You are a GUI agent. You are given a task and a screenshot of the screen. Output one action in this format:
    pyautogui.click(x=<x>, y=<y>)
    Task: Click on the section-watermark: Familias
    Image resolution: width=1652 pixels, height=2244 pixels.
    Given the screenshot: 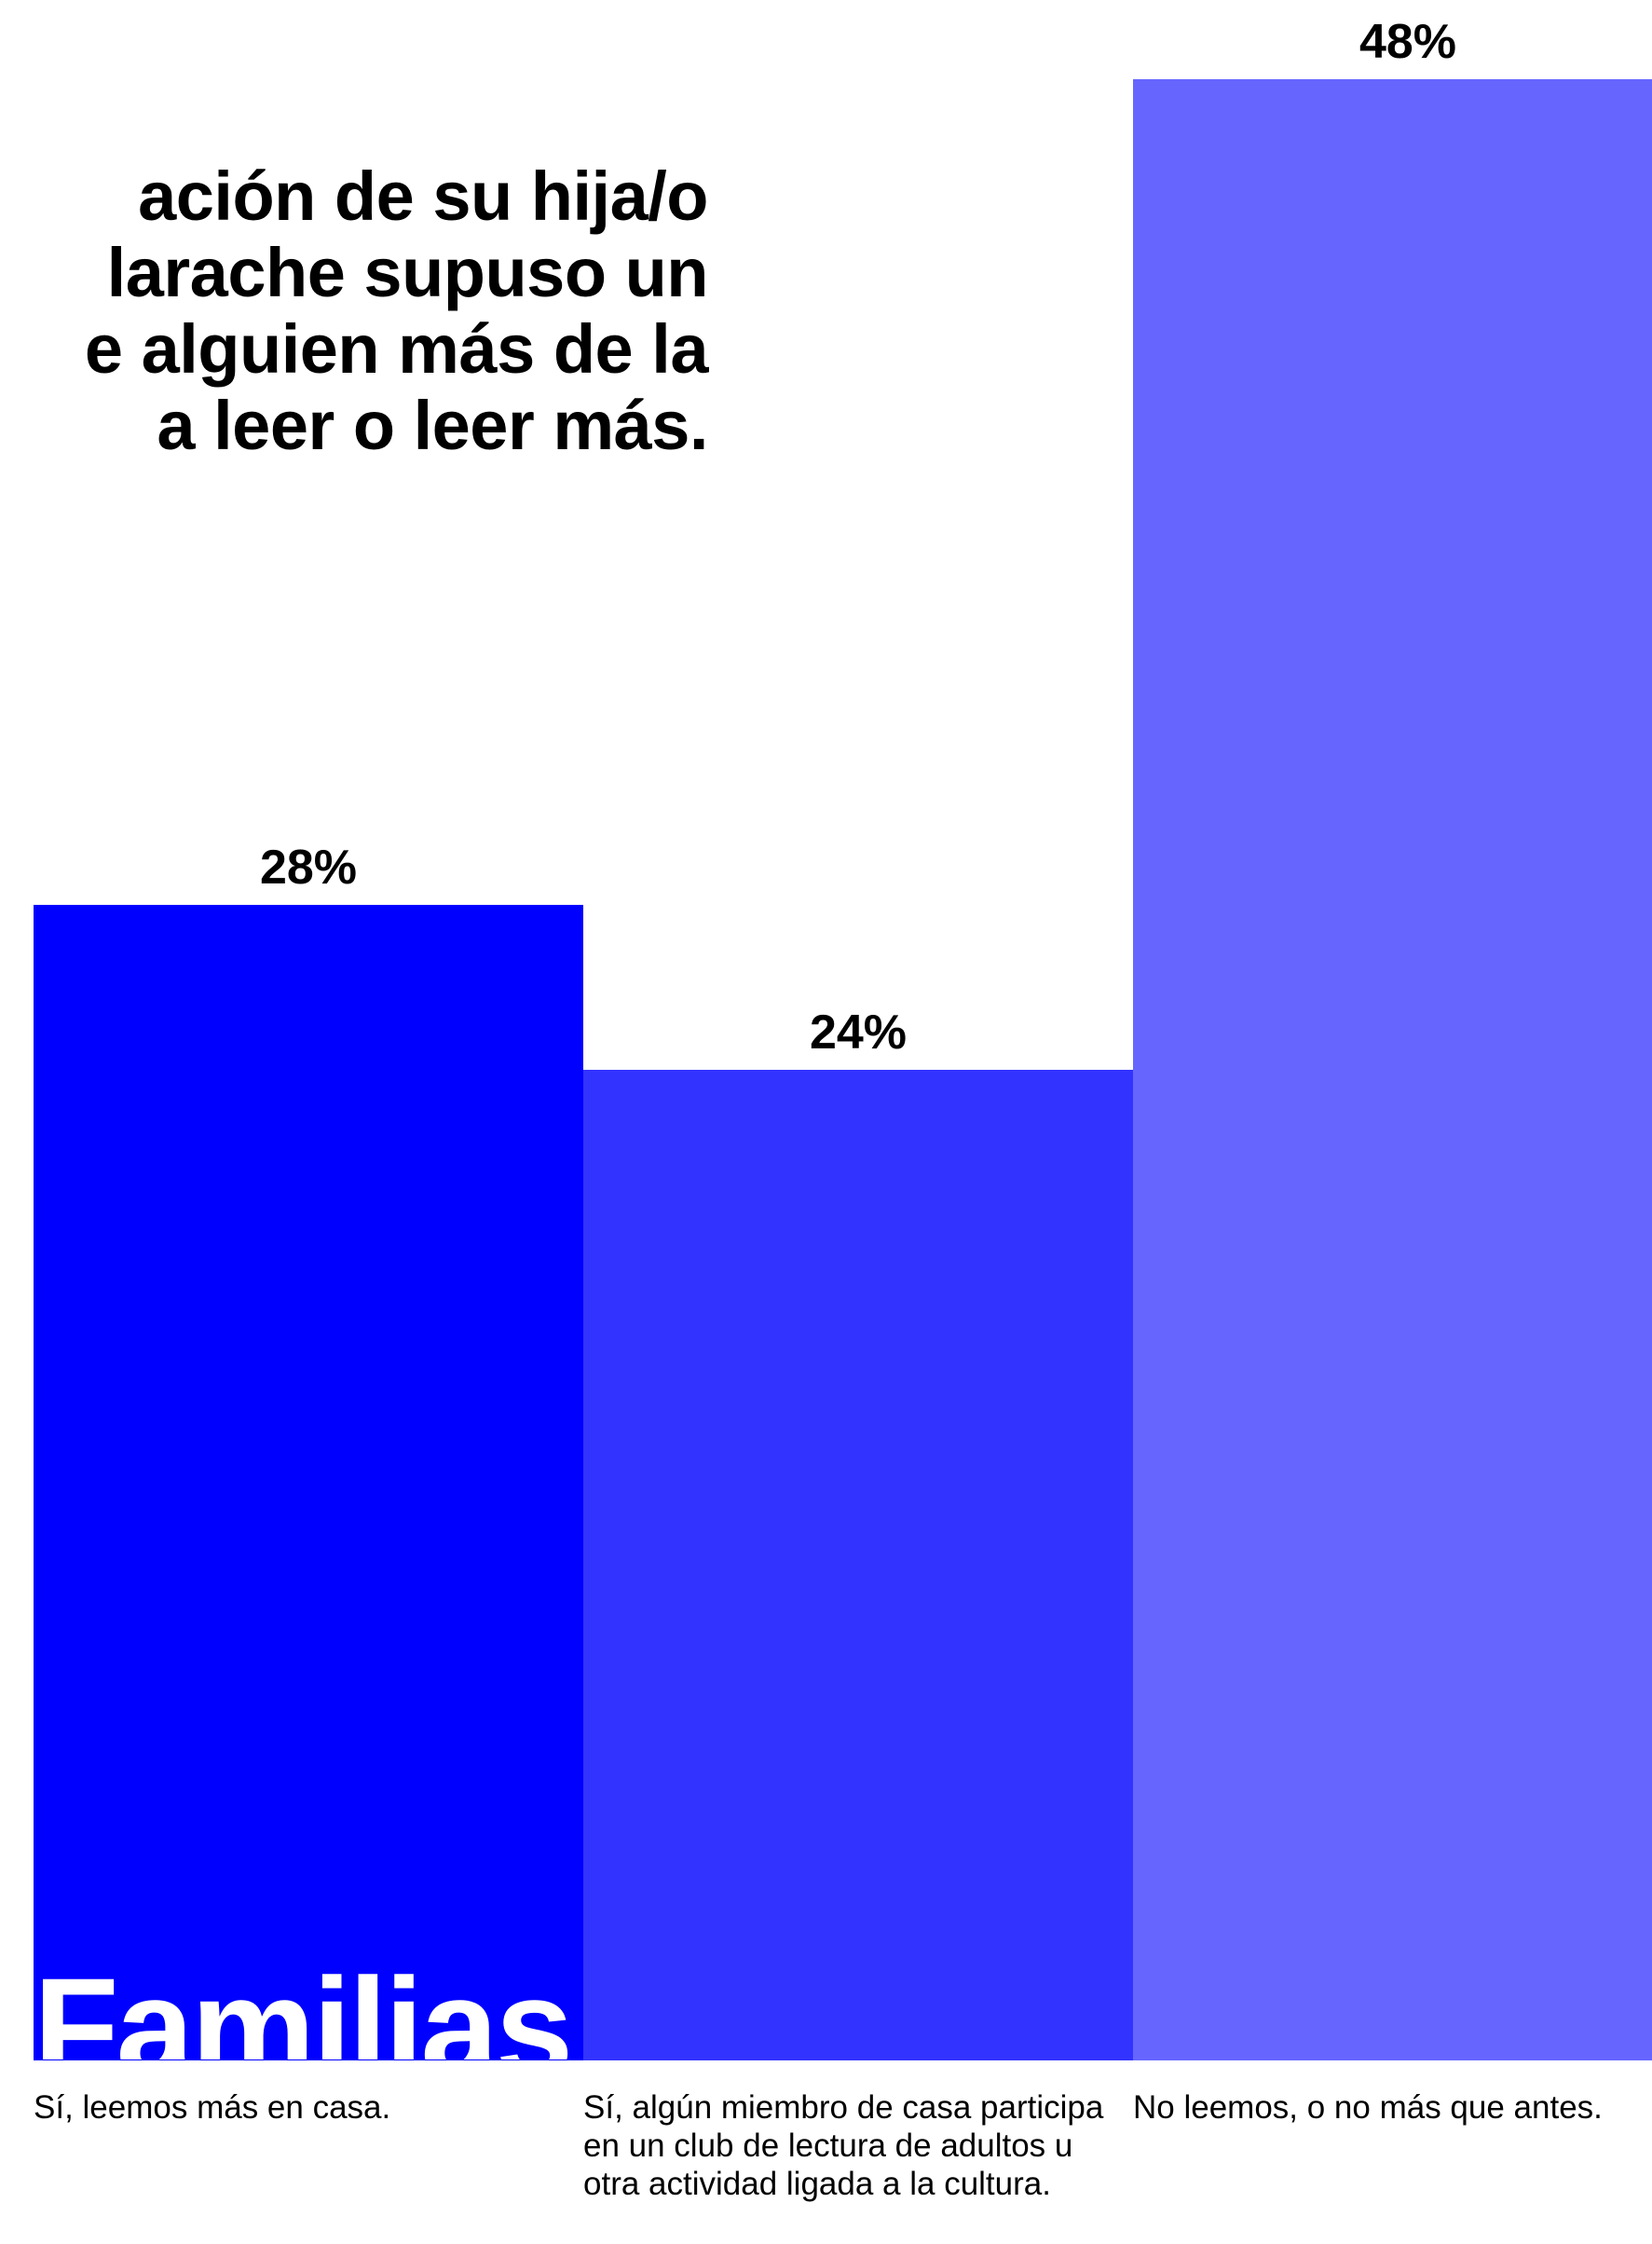 What is the action you would take?
    pyautogui.click(x=302, y=2004)
    